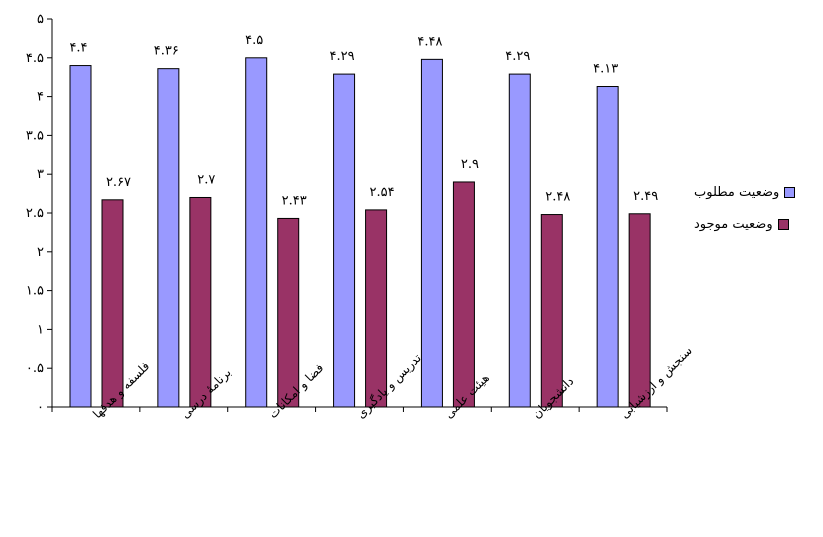  I want to click on y-tick-label: ۰.۵, so click(35, 368).